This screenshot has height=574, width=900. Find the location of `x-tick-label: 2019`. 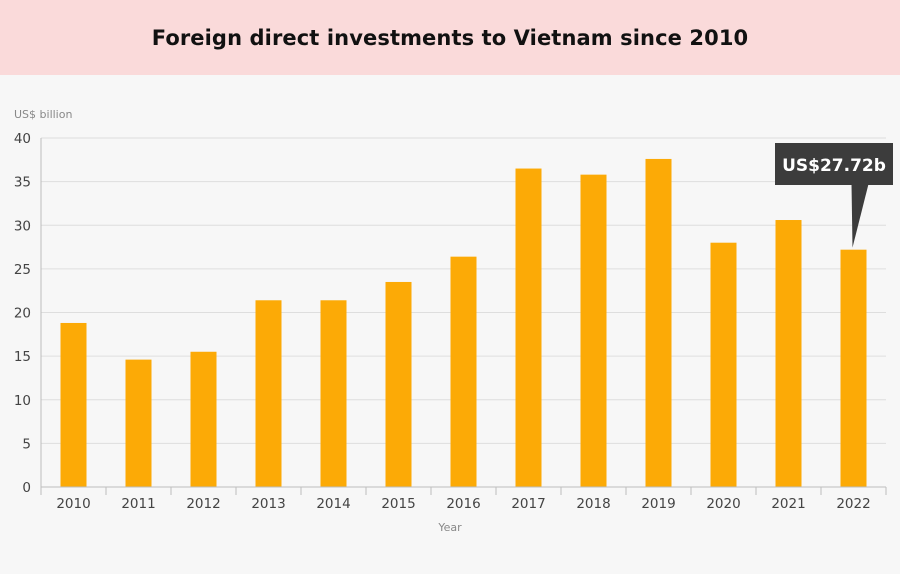

x-tick-label: 2019 is located at coordinates (658, 504).